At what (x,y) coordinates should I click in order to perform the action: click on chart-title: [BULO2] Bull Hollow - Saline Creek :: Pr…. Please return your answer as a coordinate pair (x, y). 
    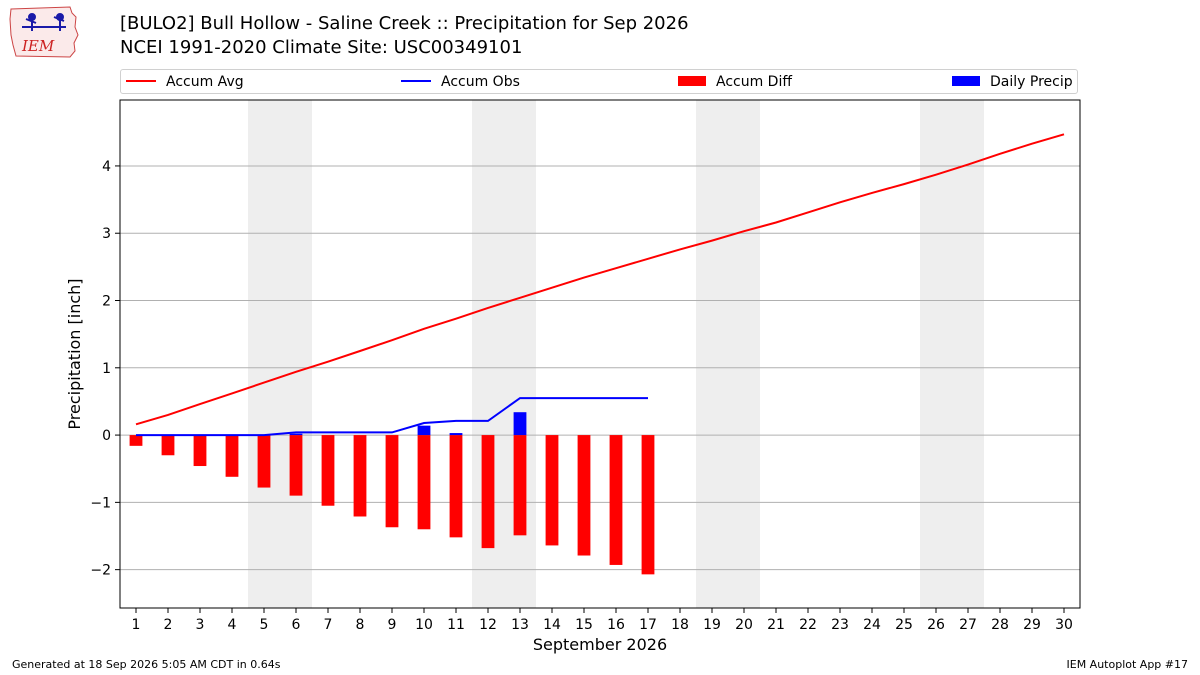
    Looking at the image, I should click on (404, 23).